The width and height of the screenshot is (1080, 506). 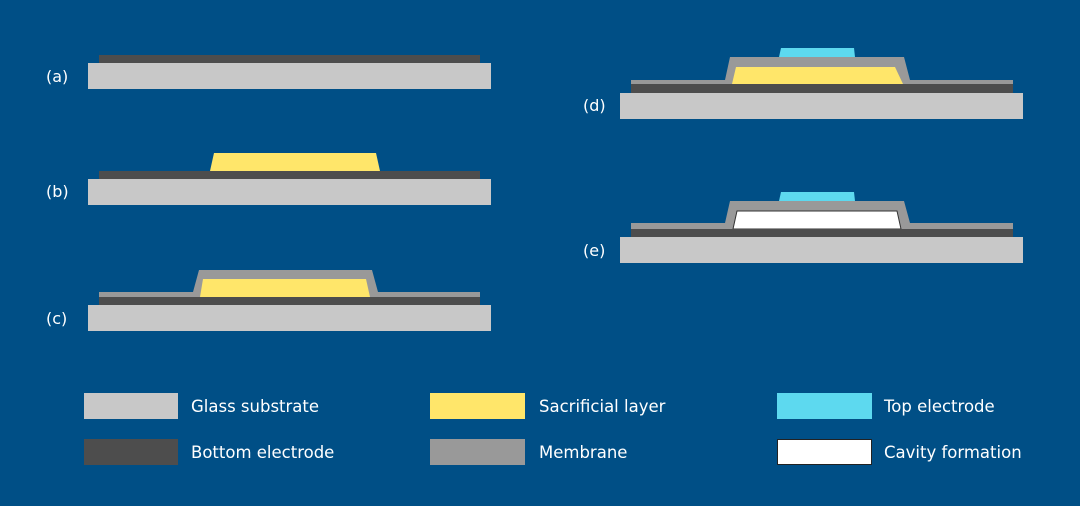 What do you see at coordinates (131, 452) in the screenshot?
I see `legend-swatch-bottom-electrode` at bounding box center [131, 452].